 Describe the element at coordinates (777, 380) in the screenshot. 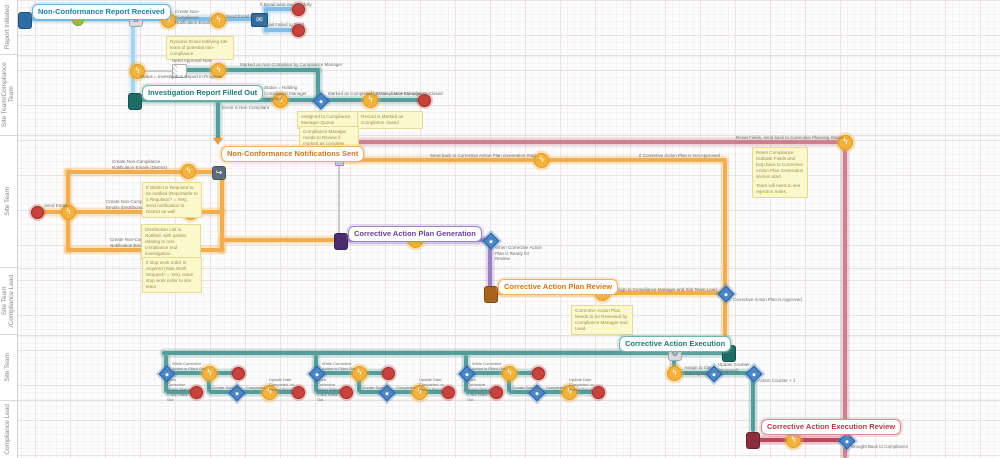

I see `step-label: Action Counter + 1` at that location.